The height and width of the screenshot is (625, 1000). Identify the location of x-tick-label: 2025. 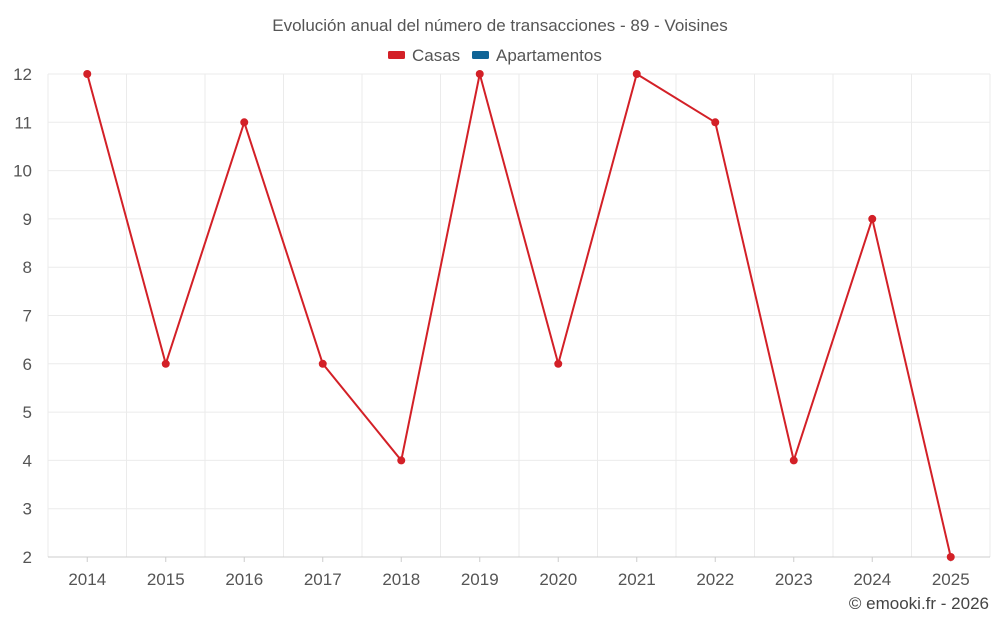
(951, 579).